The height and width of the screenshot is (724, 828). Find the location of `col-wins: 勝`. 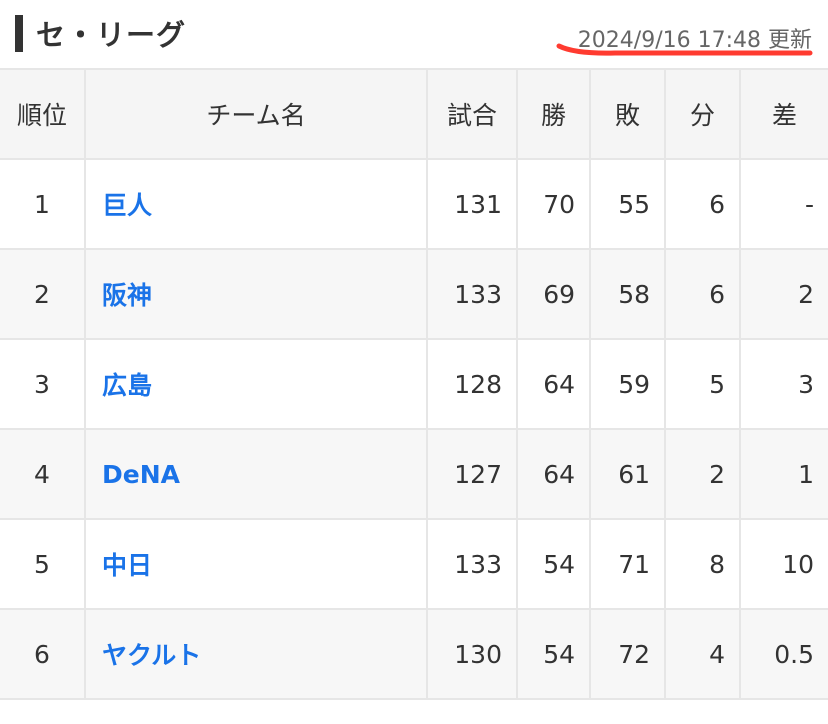

col-wins: 勝 is located at coordinates (553, 114).